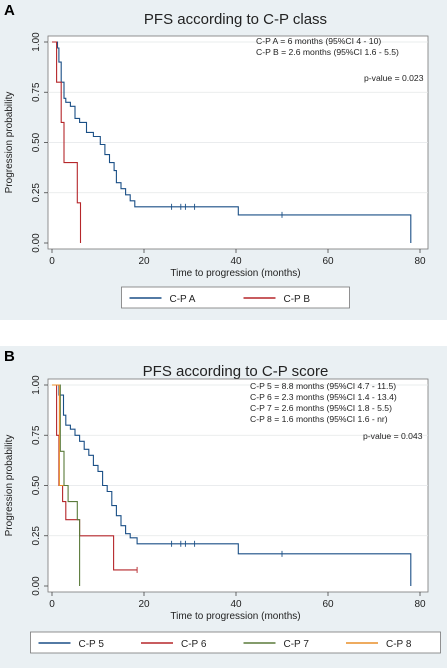 Image resolution: width=447 pixels, height=668 pixels. I want to click on c0-y-tick-label-0: 0.00, so click(36, 243).